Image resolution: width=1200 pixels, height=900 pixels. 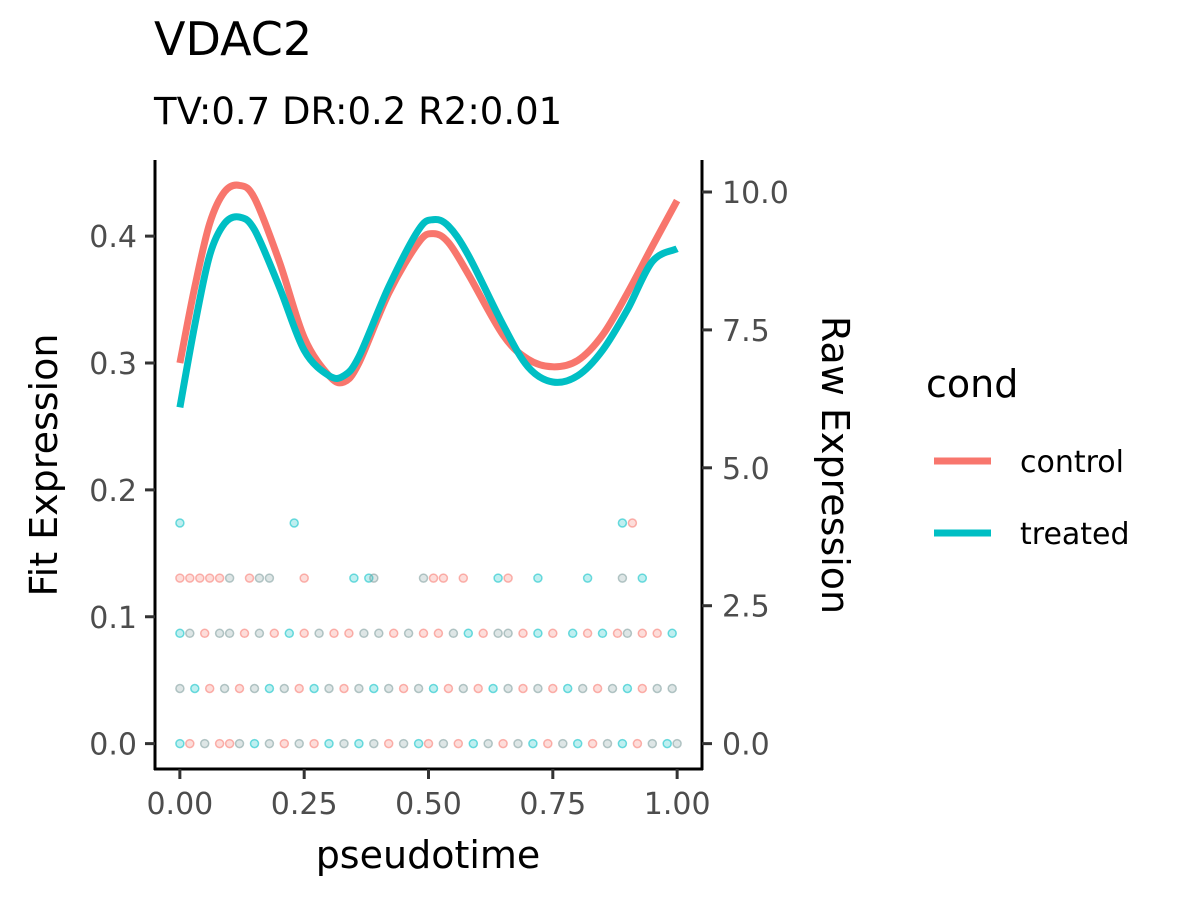 What do you see at coordinates (113, 618) in the screenshot?
I see `y-tick-label: 0.1` at bounding box center [113, 618].